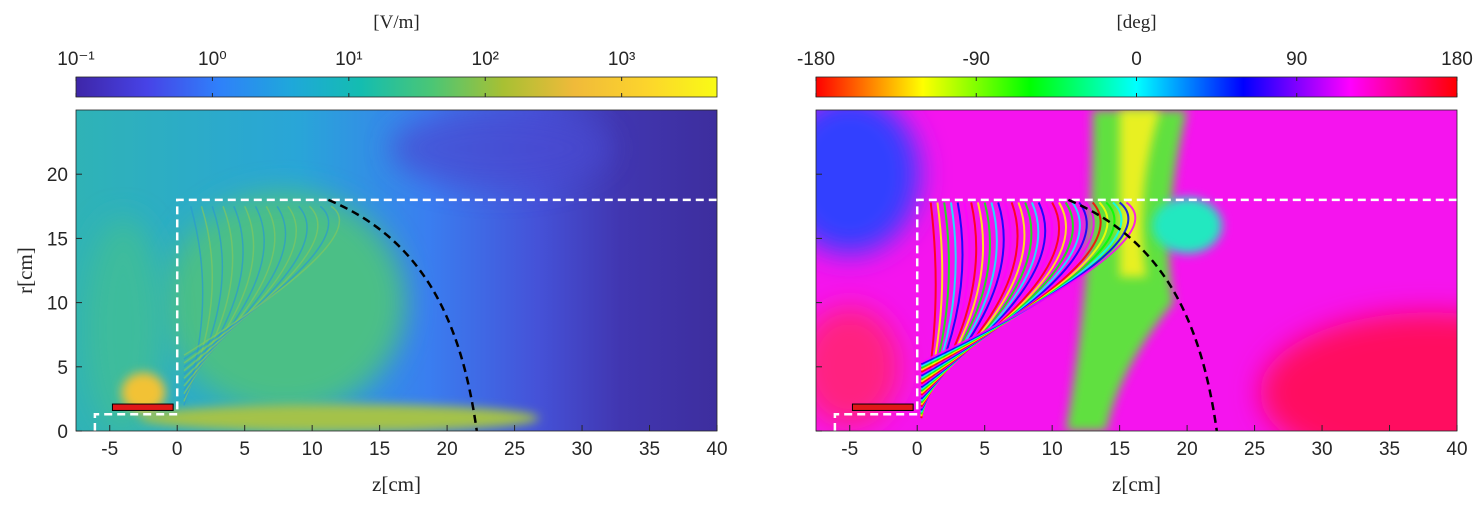 The width and height of the screenshot is (1481, 523). What do you see at coordinates (212, 59) in the screenshot?
I see `colorbar-tick-label: 10⁰` at bounding box center [212, 59].